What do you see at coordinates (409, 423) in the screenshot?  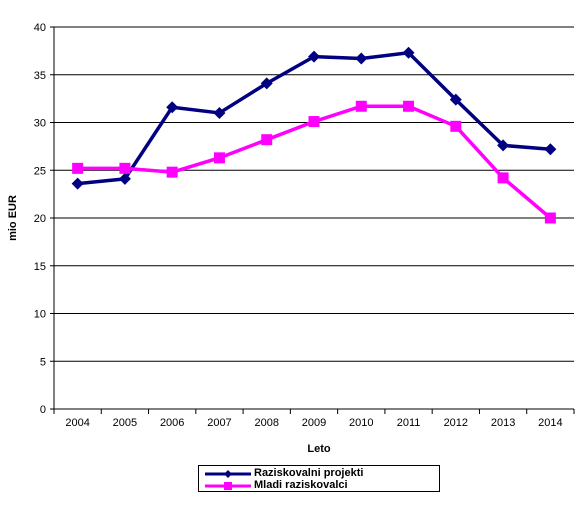 I see `x-tick-label: 2011` at bounding box center [409, 423].